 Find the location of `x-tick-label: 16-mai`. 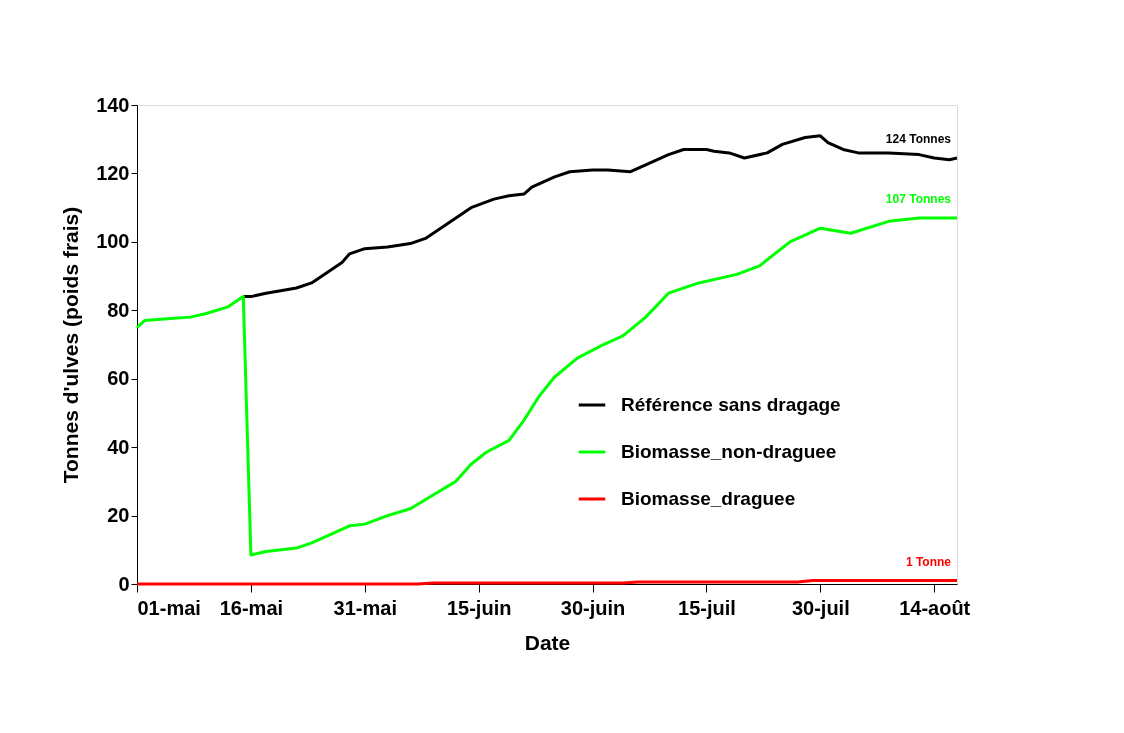

x-tick-label: 16-mai is located at coordinates (251, 607).